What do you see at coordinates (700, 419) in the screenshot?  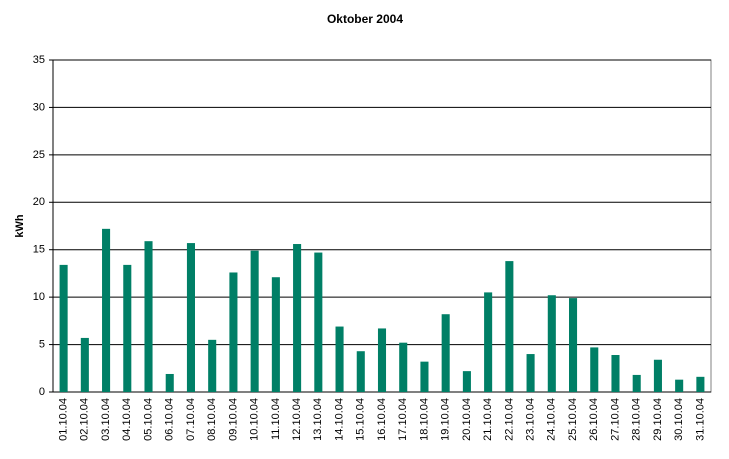 I see `x-tick-label: 31.10.04` at bounding box center [700, 419].